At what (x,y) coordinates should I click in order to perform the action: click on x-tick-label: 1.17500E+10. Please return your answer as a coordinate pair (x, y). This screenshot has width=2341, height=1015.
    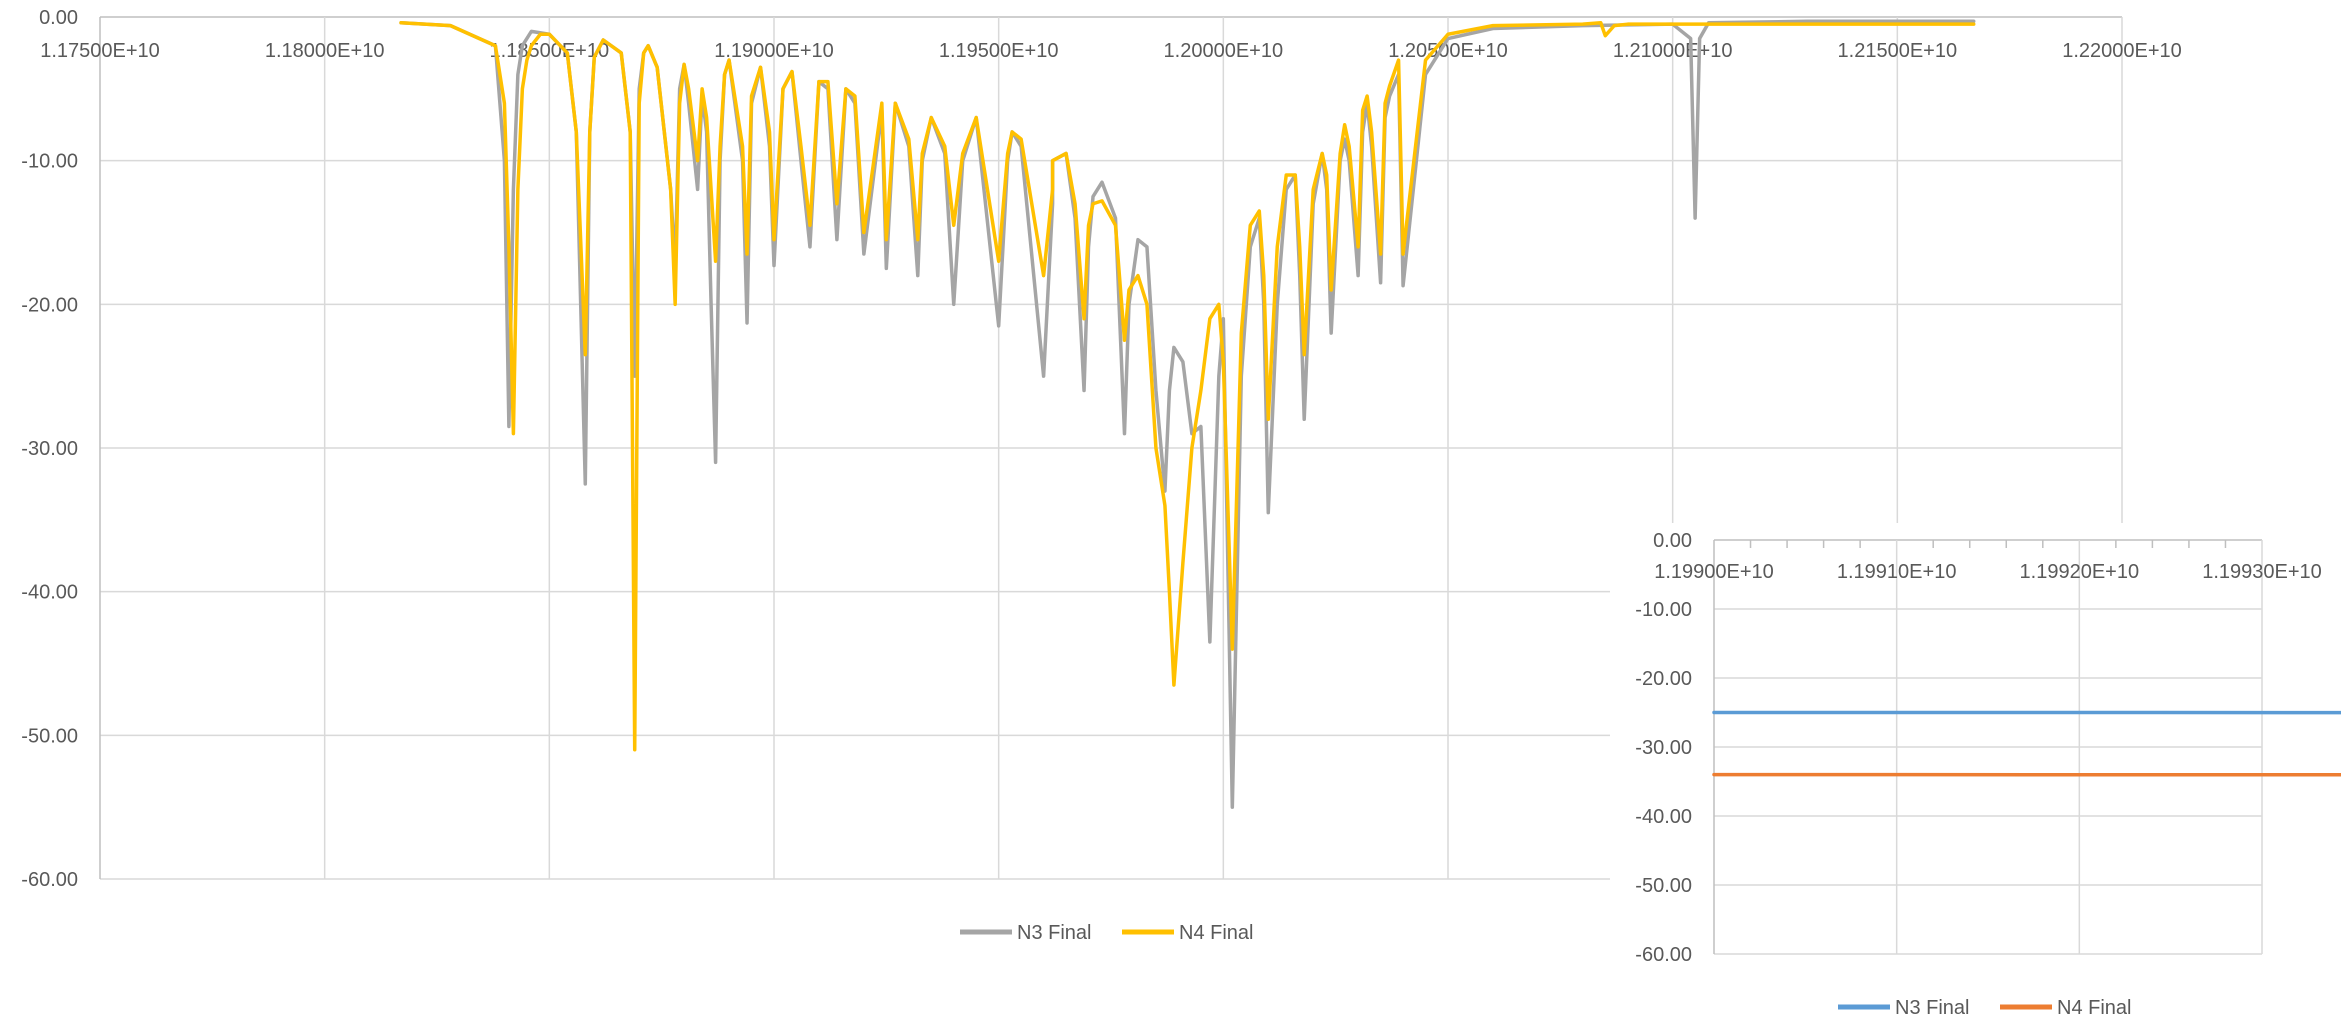
    Looking at the image, I should click on (100, 51).